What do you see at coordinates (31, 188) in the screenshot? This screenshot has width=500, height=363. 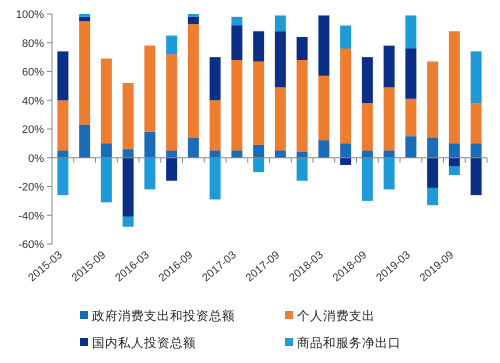 I see `y-tick-label: -20%` at bounding box center [31, 188].